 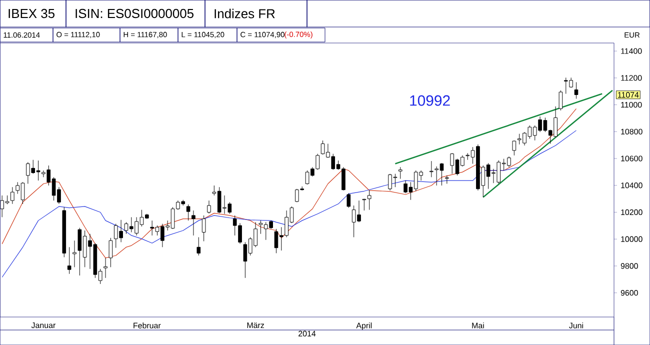 I want to click on text: Indizes FR, so click(x=244, y=13).